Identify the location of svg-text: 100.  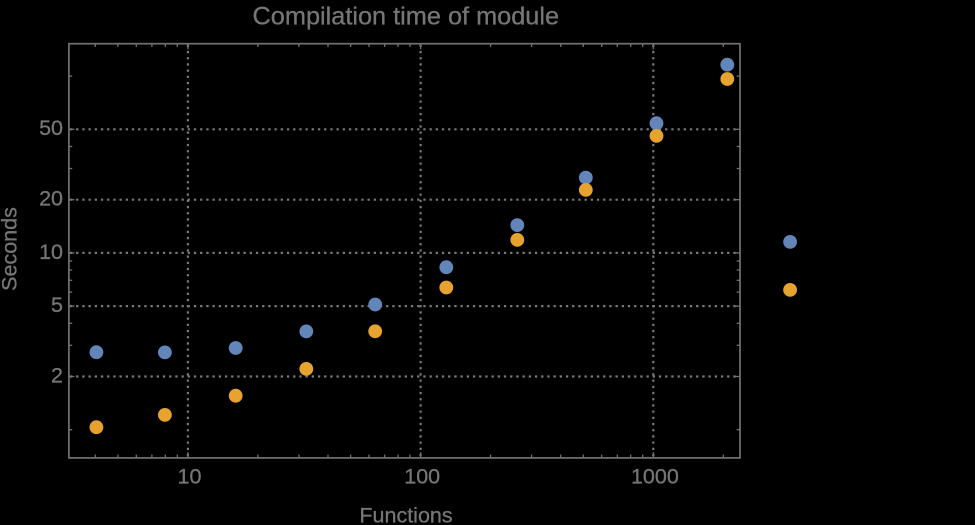
(422, 476).